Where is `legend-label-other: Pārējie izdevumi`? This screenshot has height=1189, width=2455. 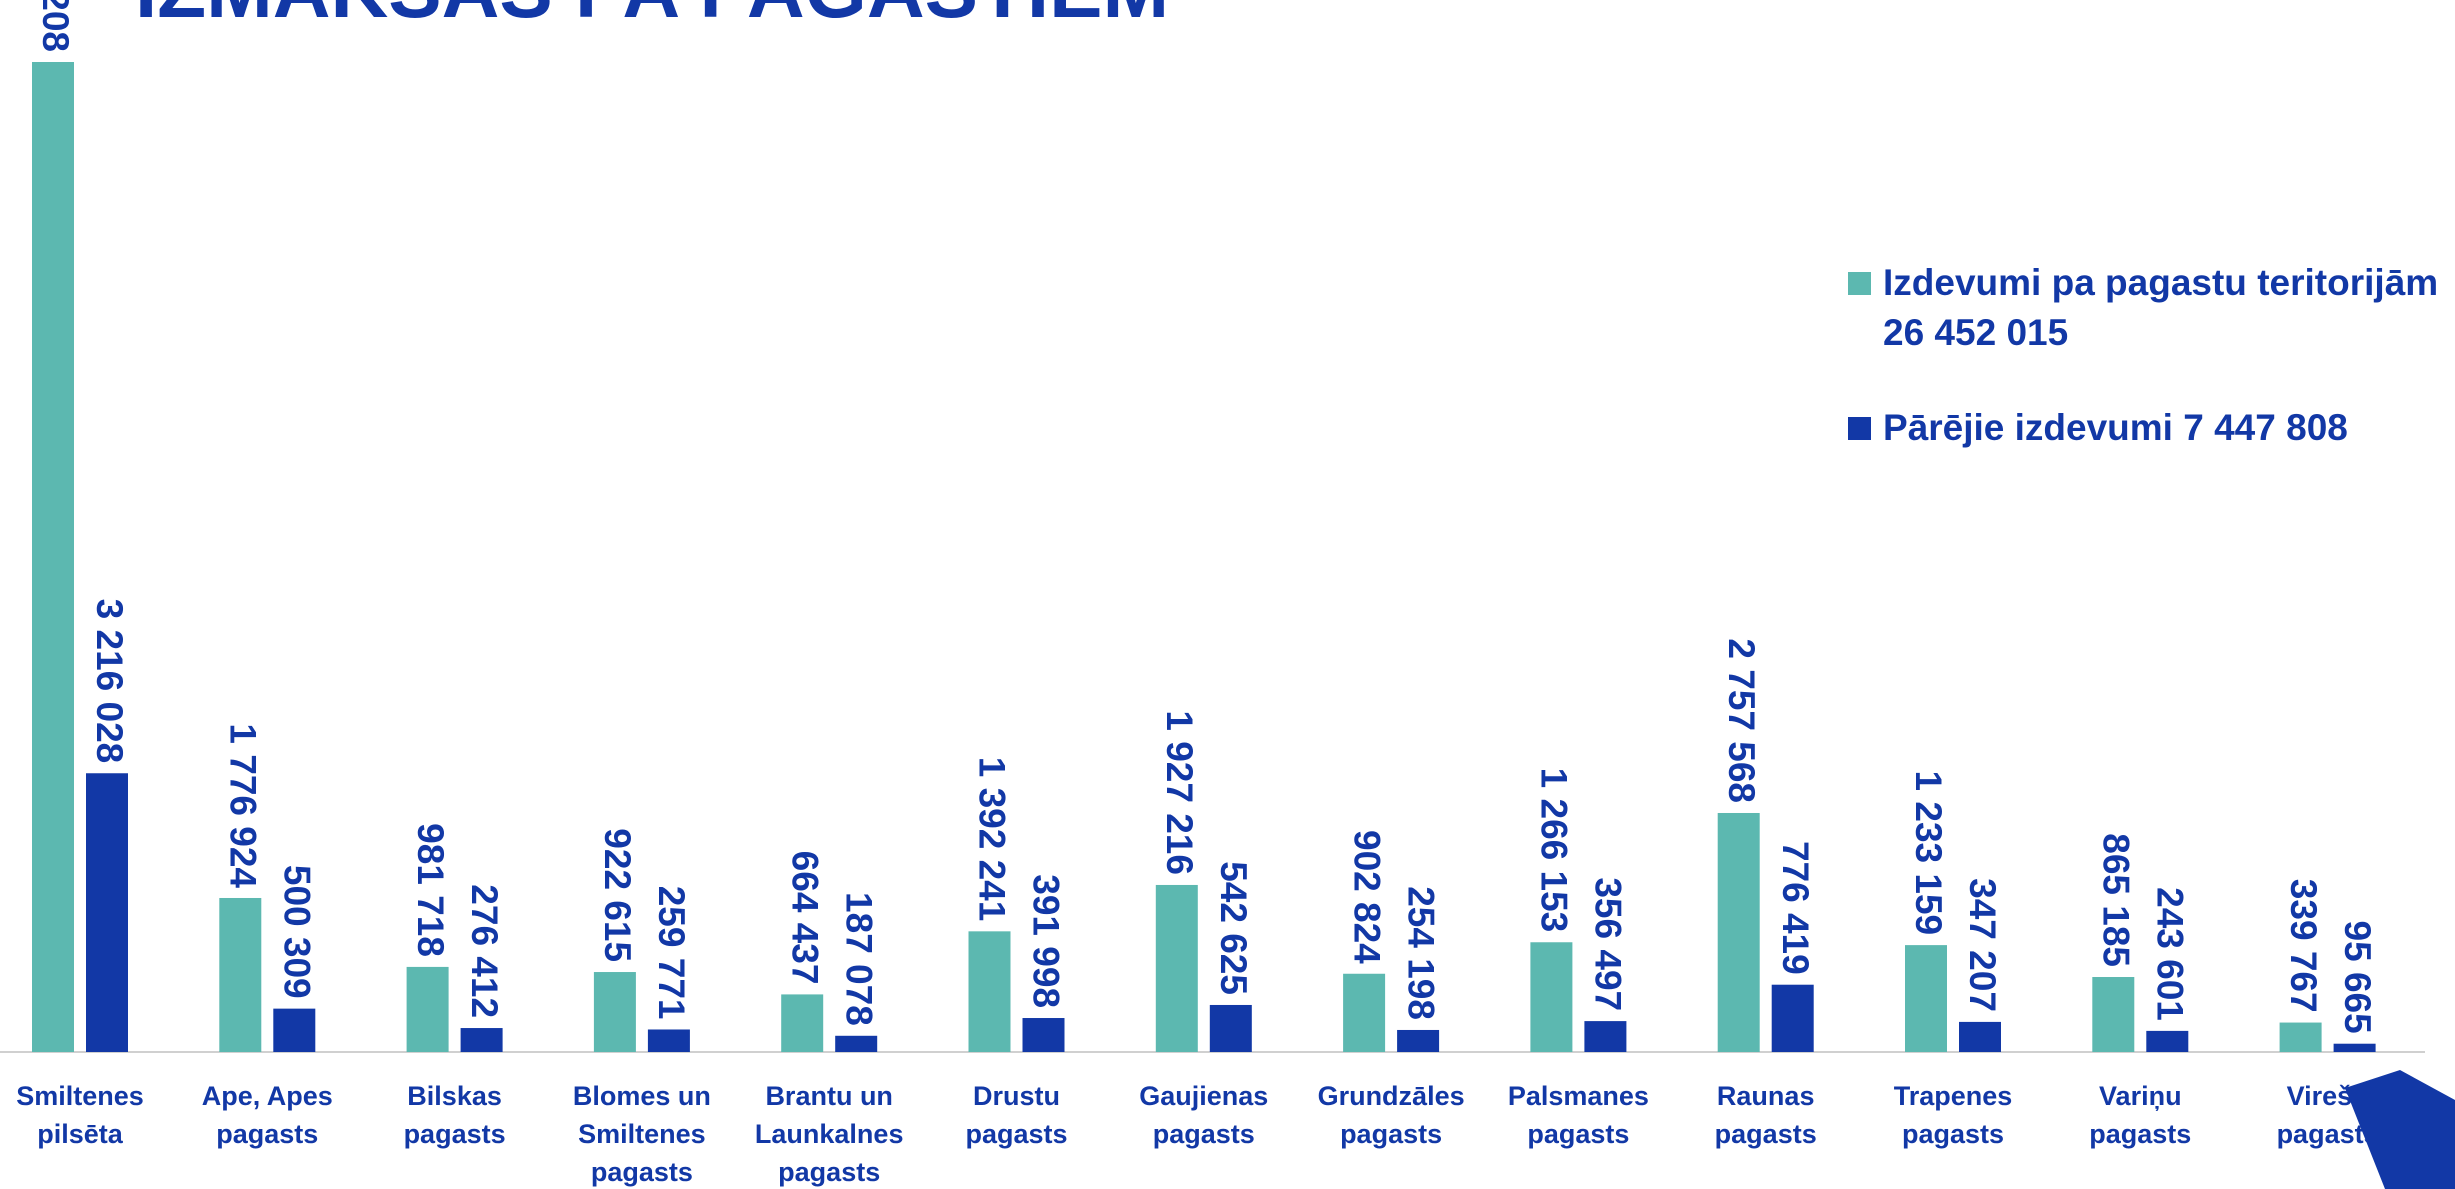 legend-label-other: Pārējie izdevumi is located at coordinates (2028, 427).